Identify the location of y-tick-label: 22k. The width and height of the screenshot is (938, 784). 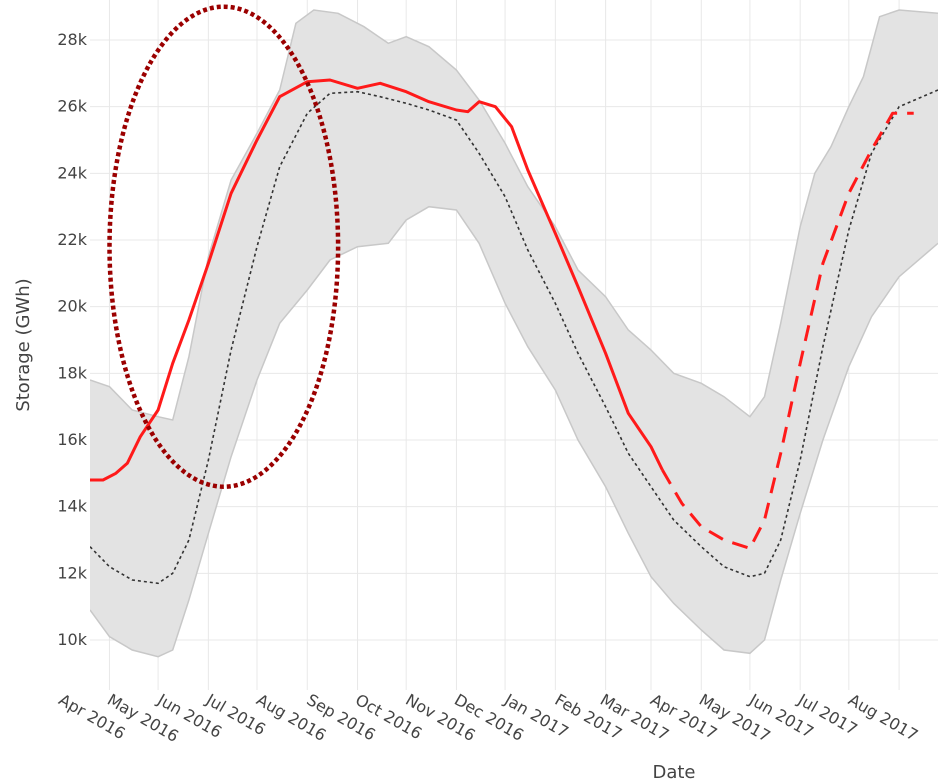
(72, 239).